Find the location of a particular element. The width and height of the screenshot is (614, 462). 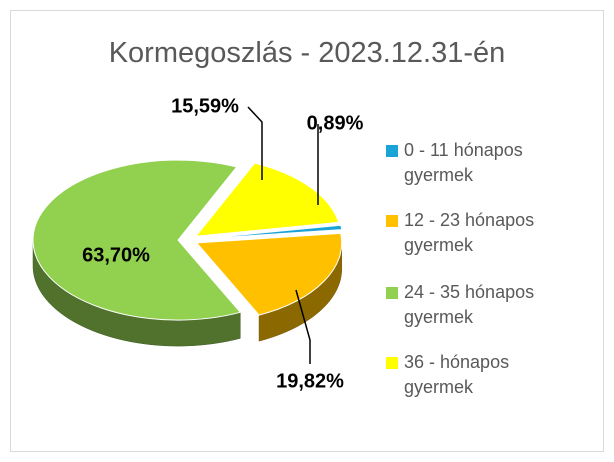

legend-label: 12 - 23 hónapos gyermek is located at coordinates (469, 232).